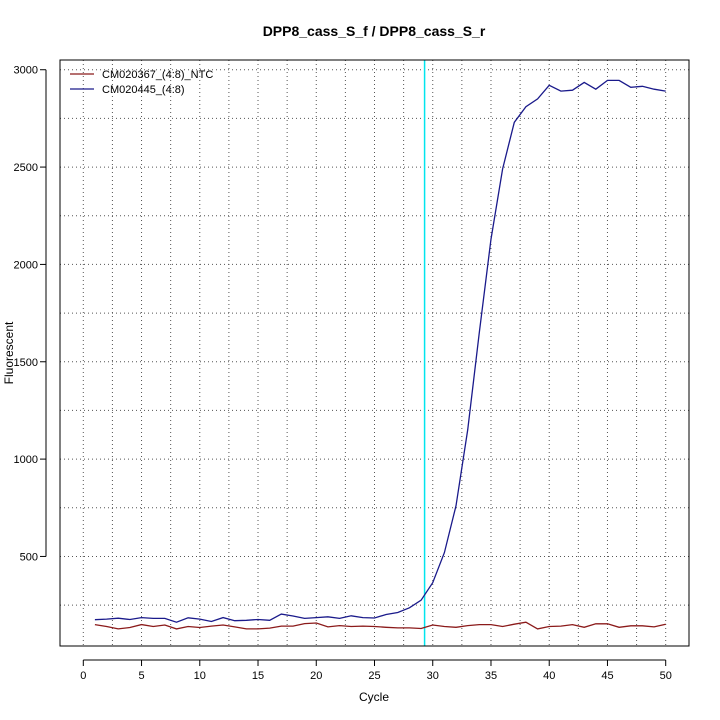  What do you see at coordinates (9, 352) in the screenshot?
I see `y-axis-label: Fluorescent` at bounding box center [9, 352].